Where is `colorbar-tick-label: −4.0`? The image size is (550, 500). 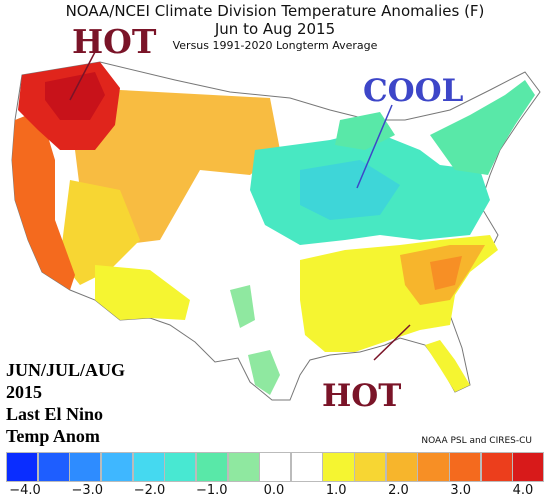 colorbar-tick-label: −4.0 is located at coordinates (25, 490).